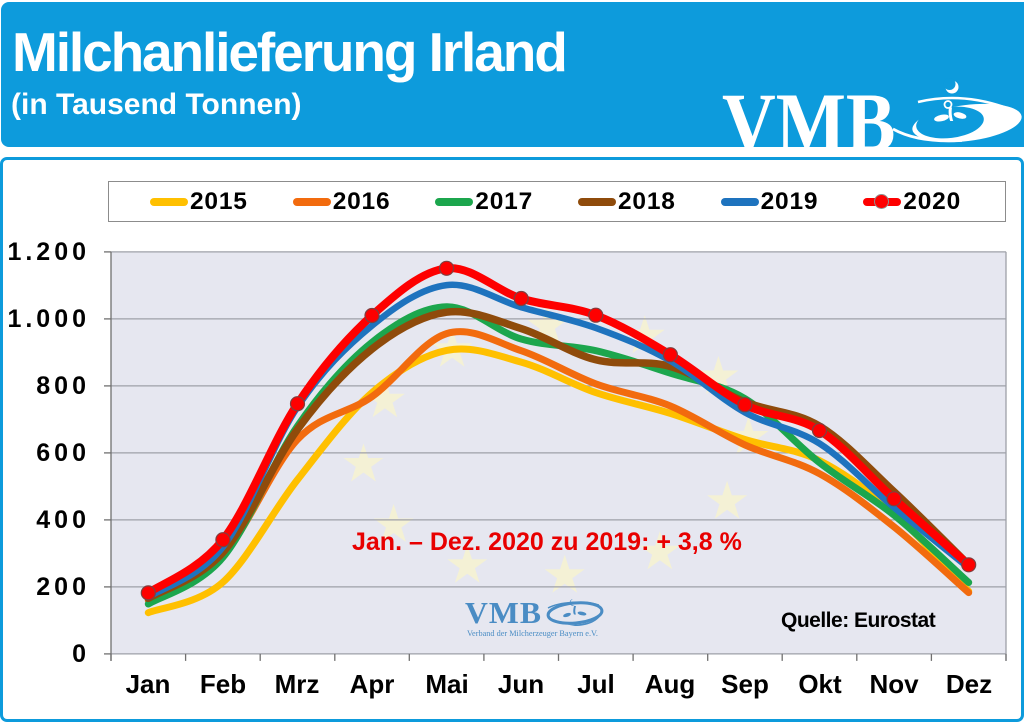  Describe the element at coordinates (503, 613) in the screenshot. I see `svg-text: VMB` at that location.